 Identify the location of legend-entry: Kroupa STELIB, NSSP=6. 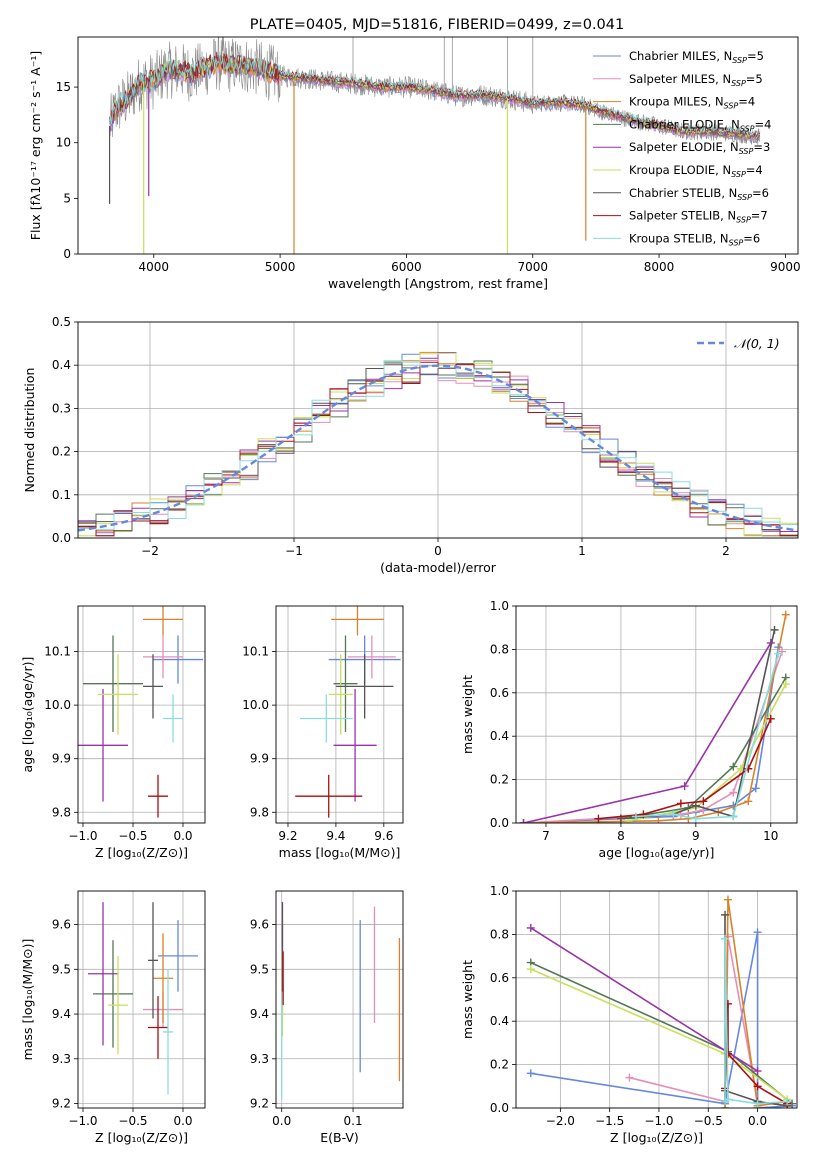
(694, 239).